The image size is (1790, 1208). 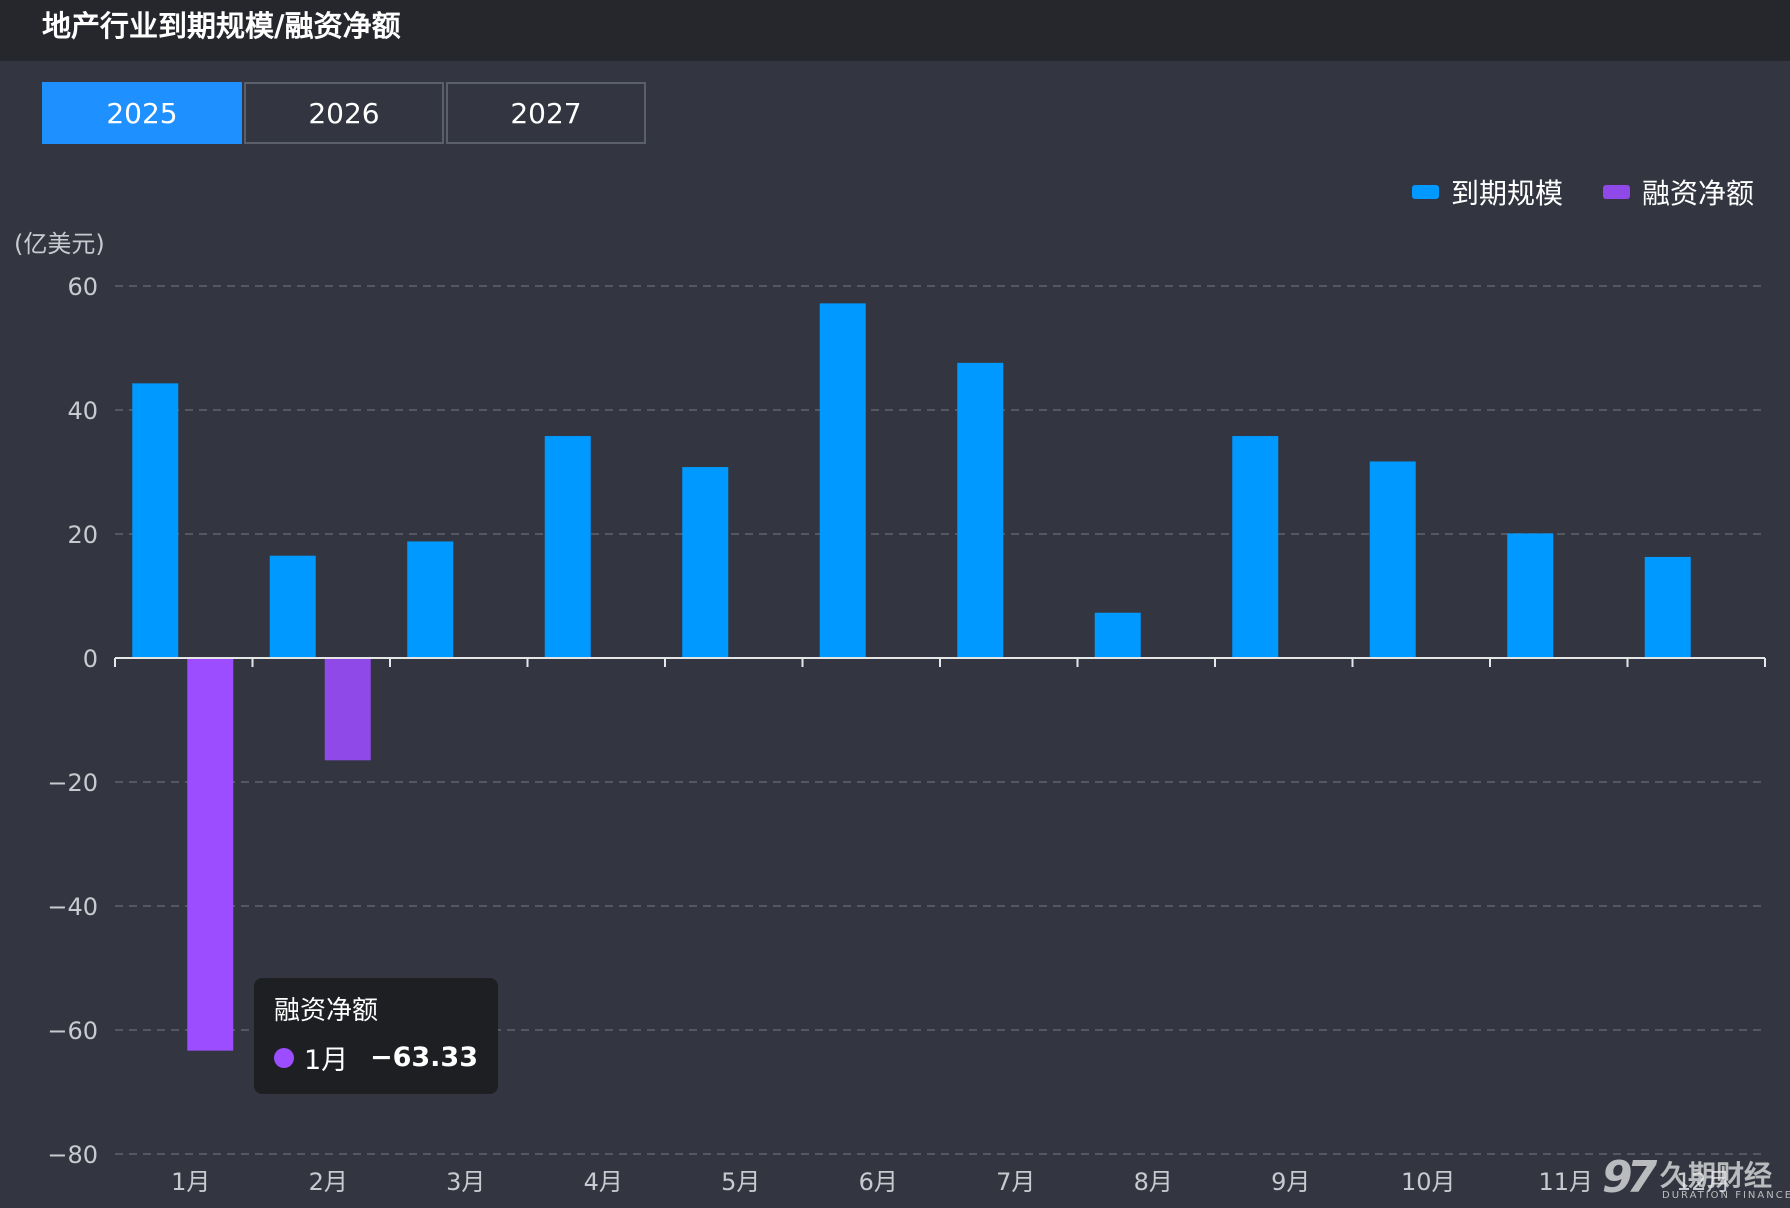 What do you see at coordinates (72, 783) in the screenshot?
I see `y-tick-label: −20` at bounding box center [72, 783].